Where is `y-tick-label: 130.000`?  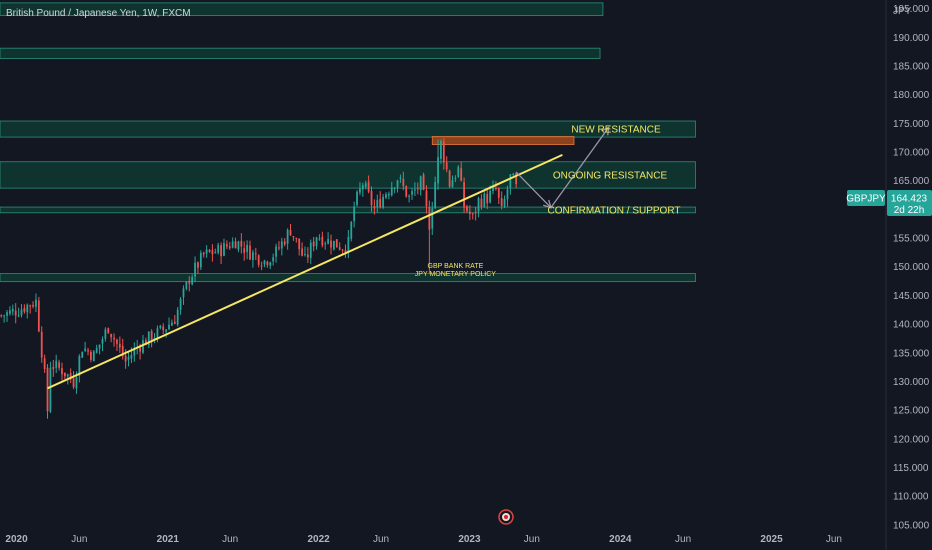 y-tick-label: 130.000 is located at coordinates (911, 382).